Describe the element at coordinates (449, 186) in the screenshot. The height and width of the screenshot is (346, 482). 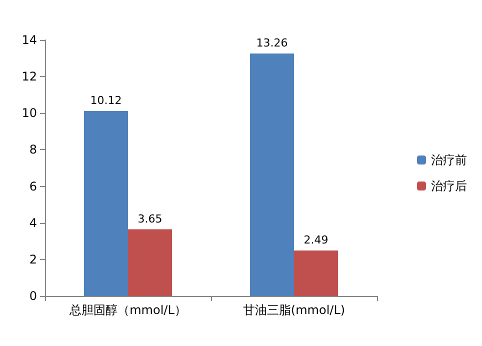
I see `legend-label: 治疗后` at that location.